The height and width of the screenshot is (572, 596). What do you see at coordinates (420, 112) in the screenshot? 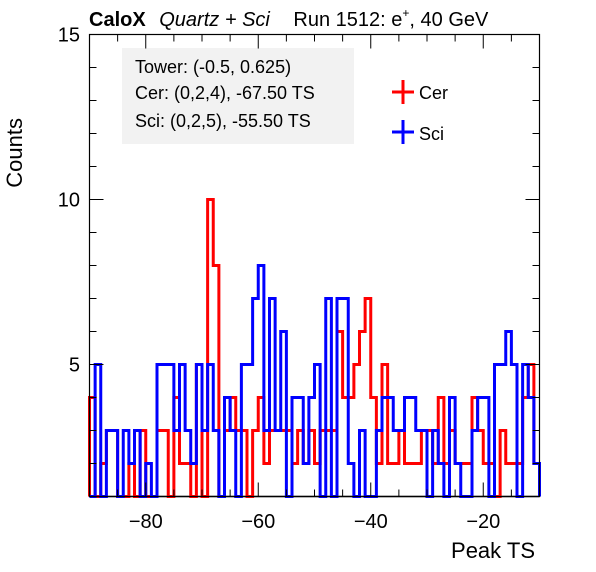
I see `legend: Cer Sci` at bounding box center [420, 112].